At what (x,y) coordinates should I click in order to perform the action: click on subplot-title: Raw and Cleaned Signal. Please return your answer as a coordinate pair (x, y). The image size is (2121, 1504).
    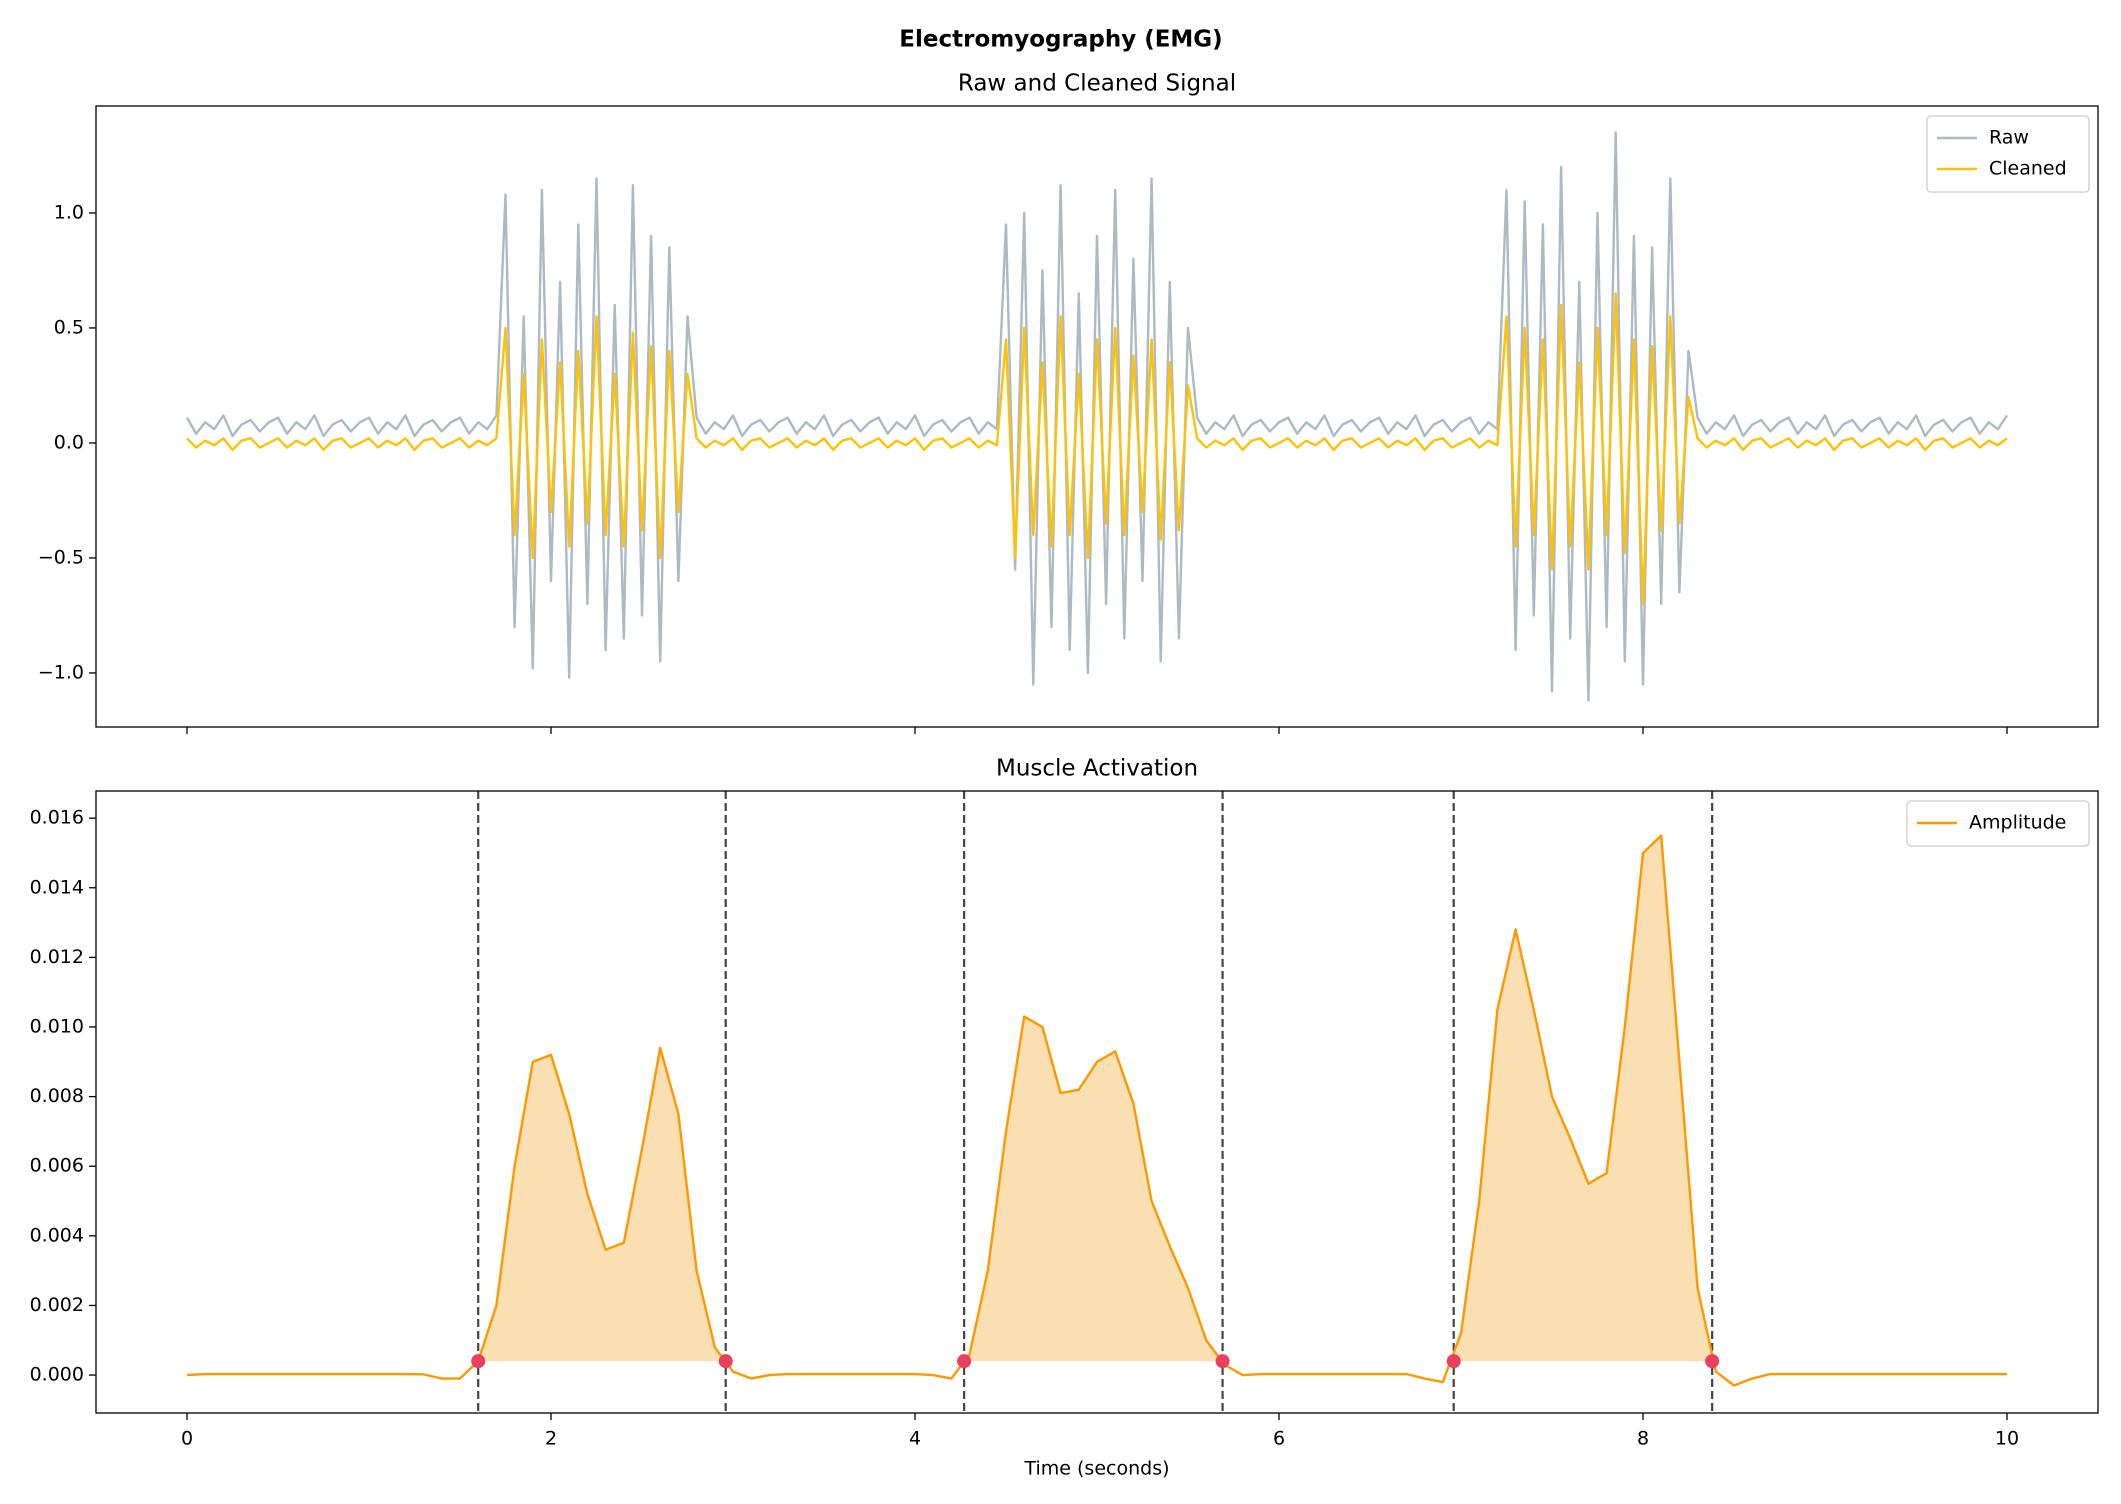
    Looking at the image, I should click on (1097, 84).